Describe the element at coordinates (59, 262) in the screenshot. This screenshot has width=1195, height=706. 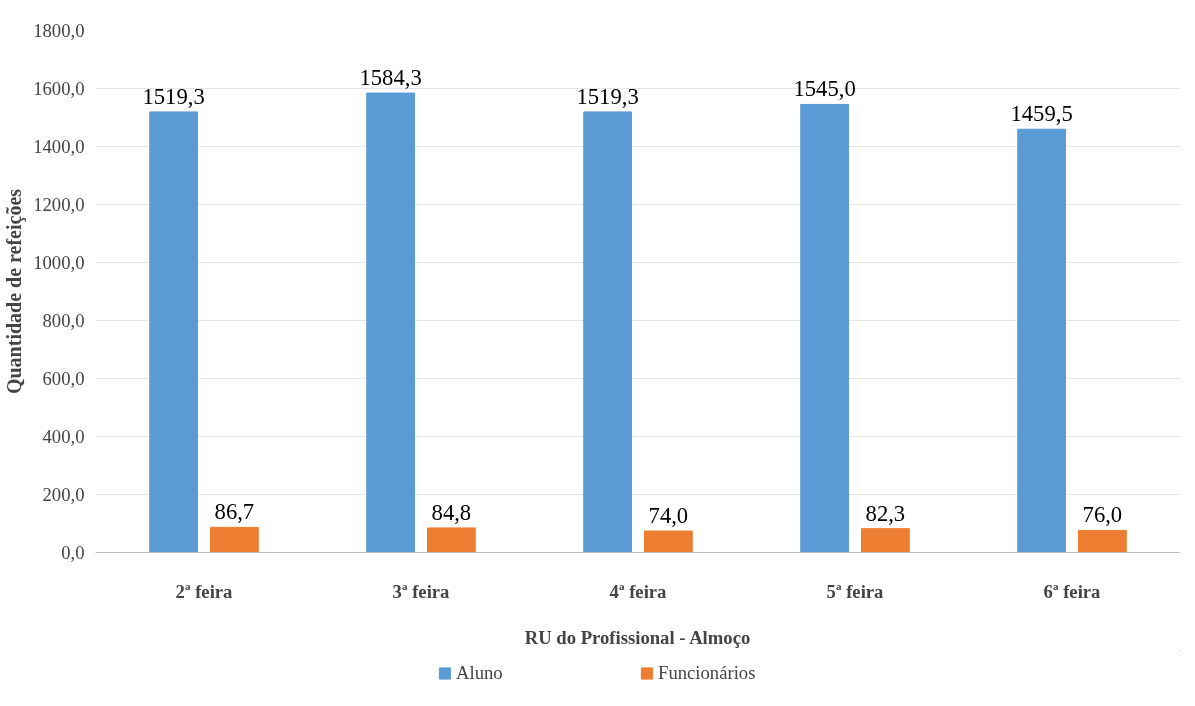
I see `y-tick-label: 1000,0` at that location.